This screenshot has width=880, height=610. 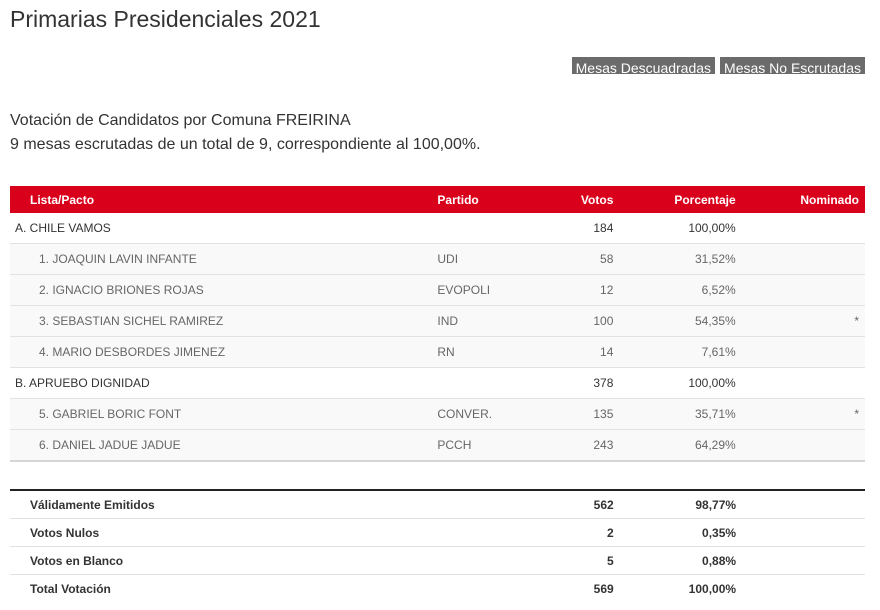 What do you see at coordinates (674, 259) in the screenshot?
I see `cell-porcentaje: 31,52%` at bounding box center [674, 259].